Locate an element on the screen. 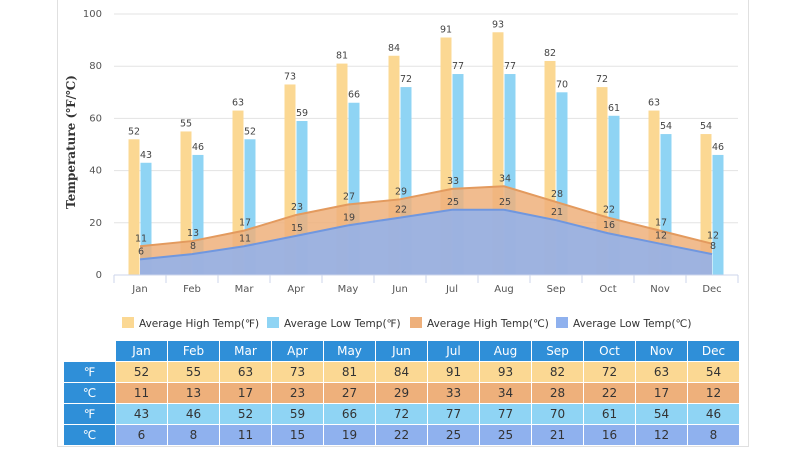 The width and height of the screenshot is (800, 450). bar-label-0-oct: 72 is located at coordinates (602, 79).